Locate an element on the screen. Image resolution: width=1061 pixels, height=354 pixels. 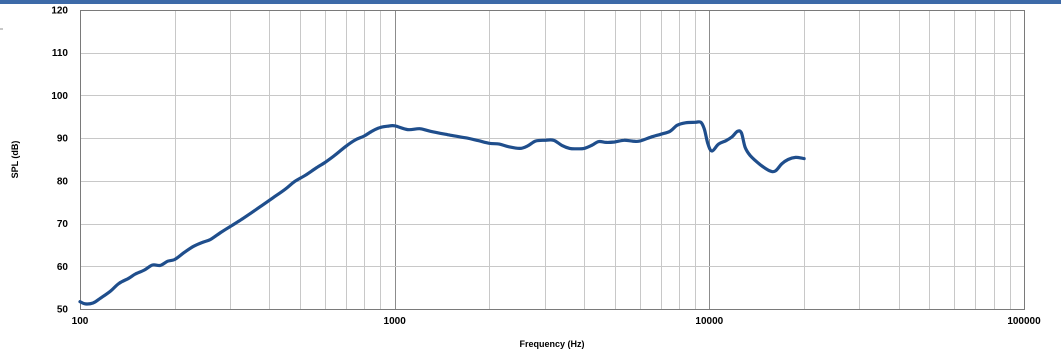
x-axis-title: Frequency (Hz) is located at coordinates (551, 344).